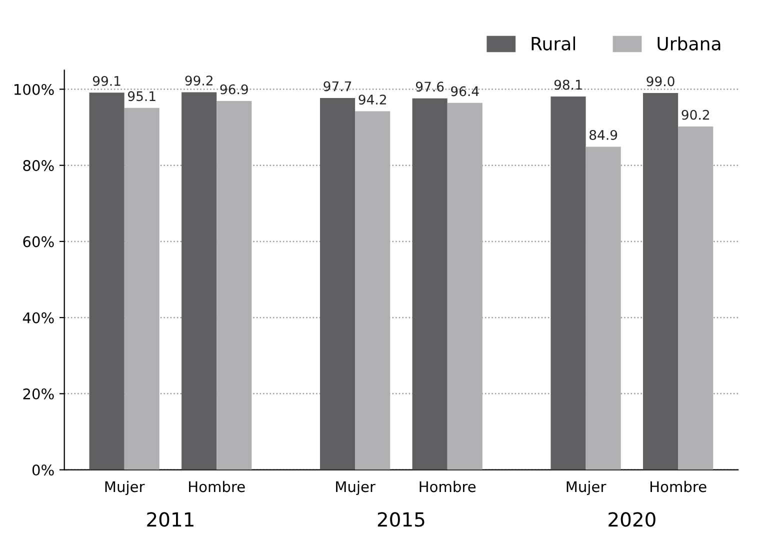  What do you see at coordinates (372, 99) in the screenshot?
I see `data-label: 94.2` at bounding box center [372, 99].